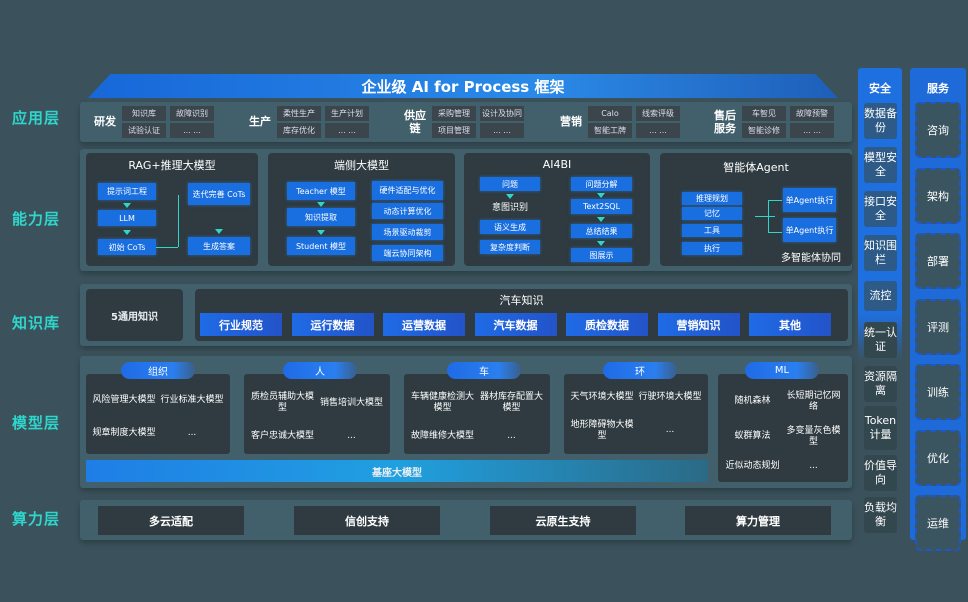 This screenshot has width=968, height=602. What do you see at coordinates (502, 113) in the screenshot?
I see `app-item: 设计及协同` at bounding box center [502, 113].